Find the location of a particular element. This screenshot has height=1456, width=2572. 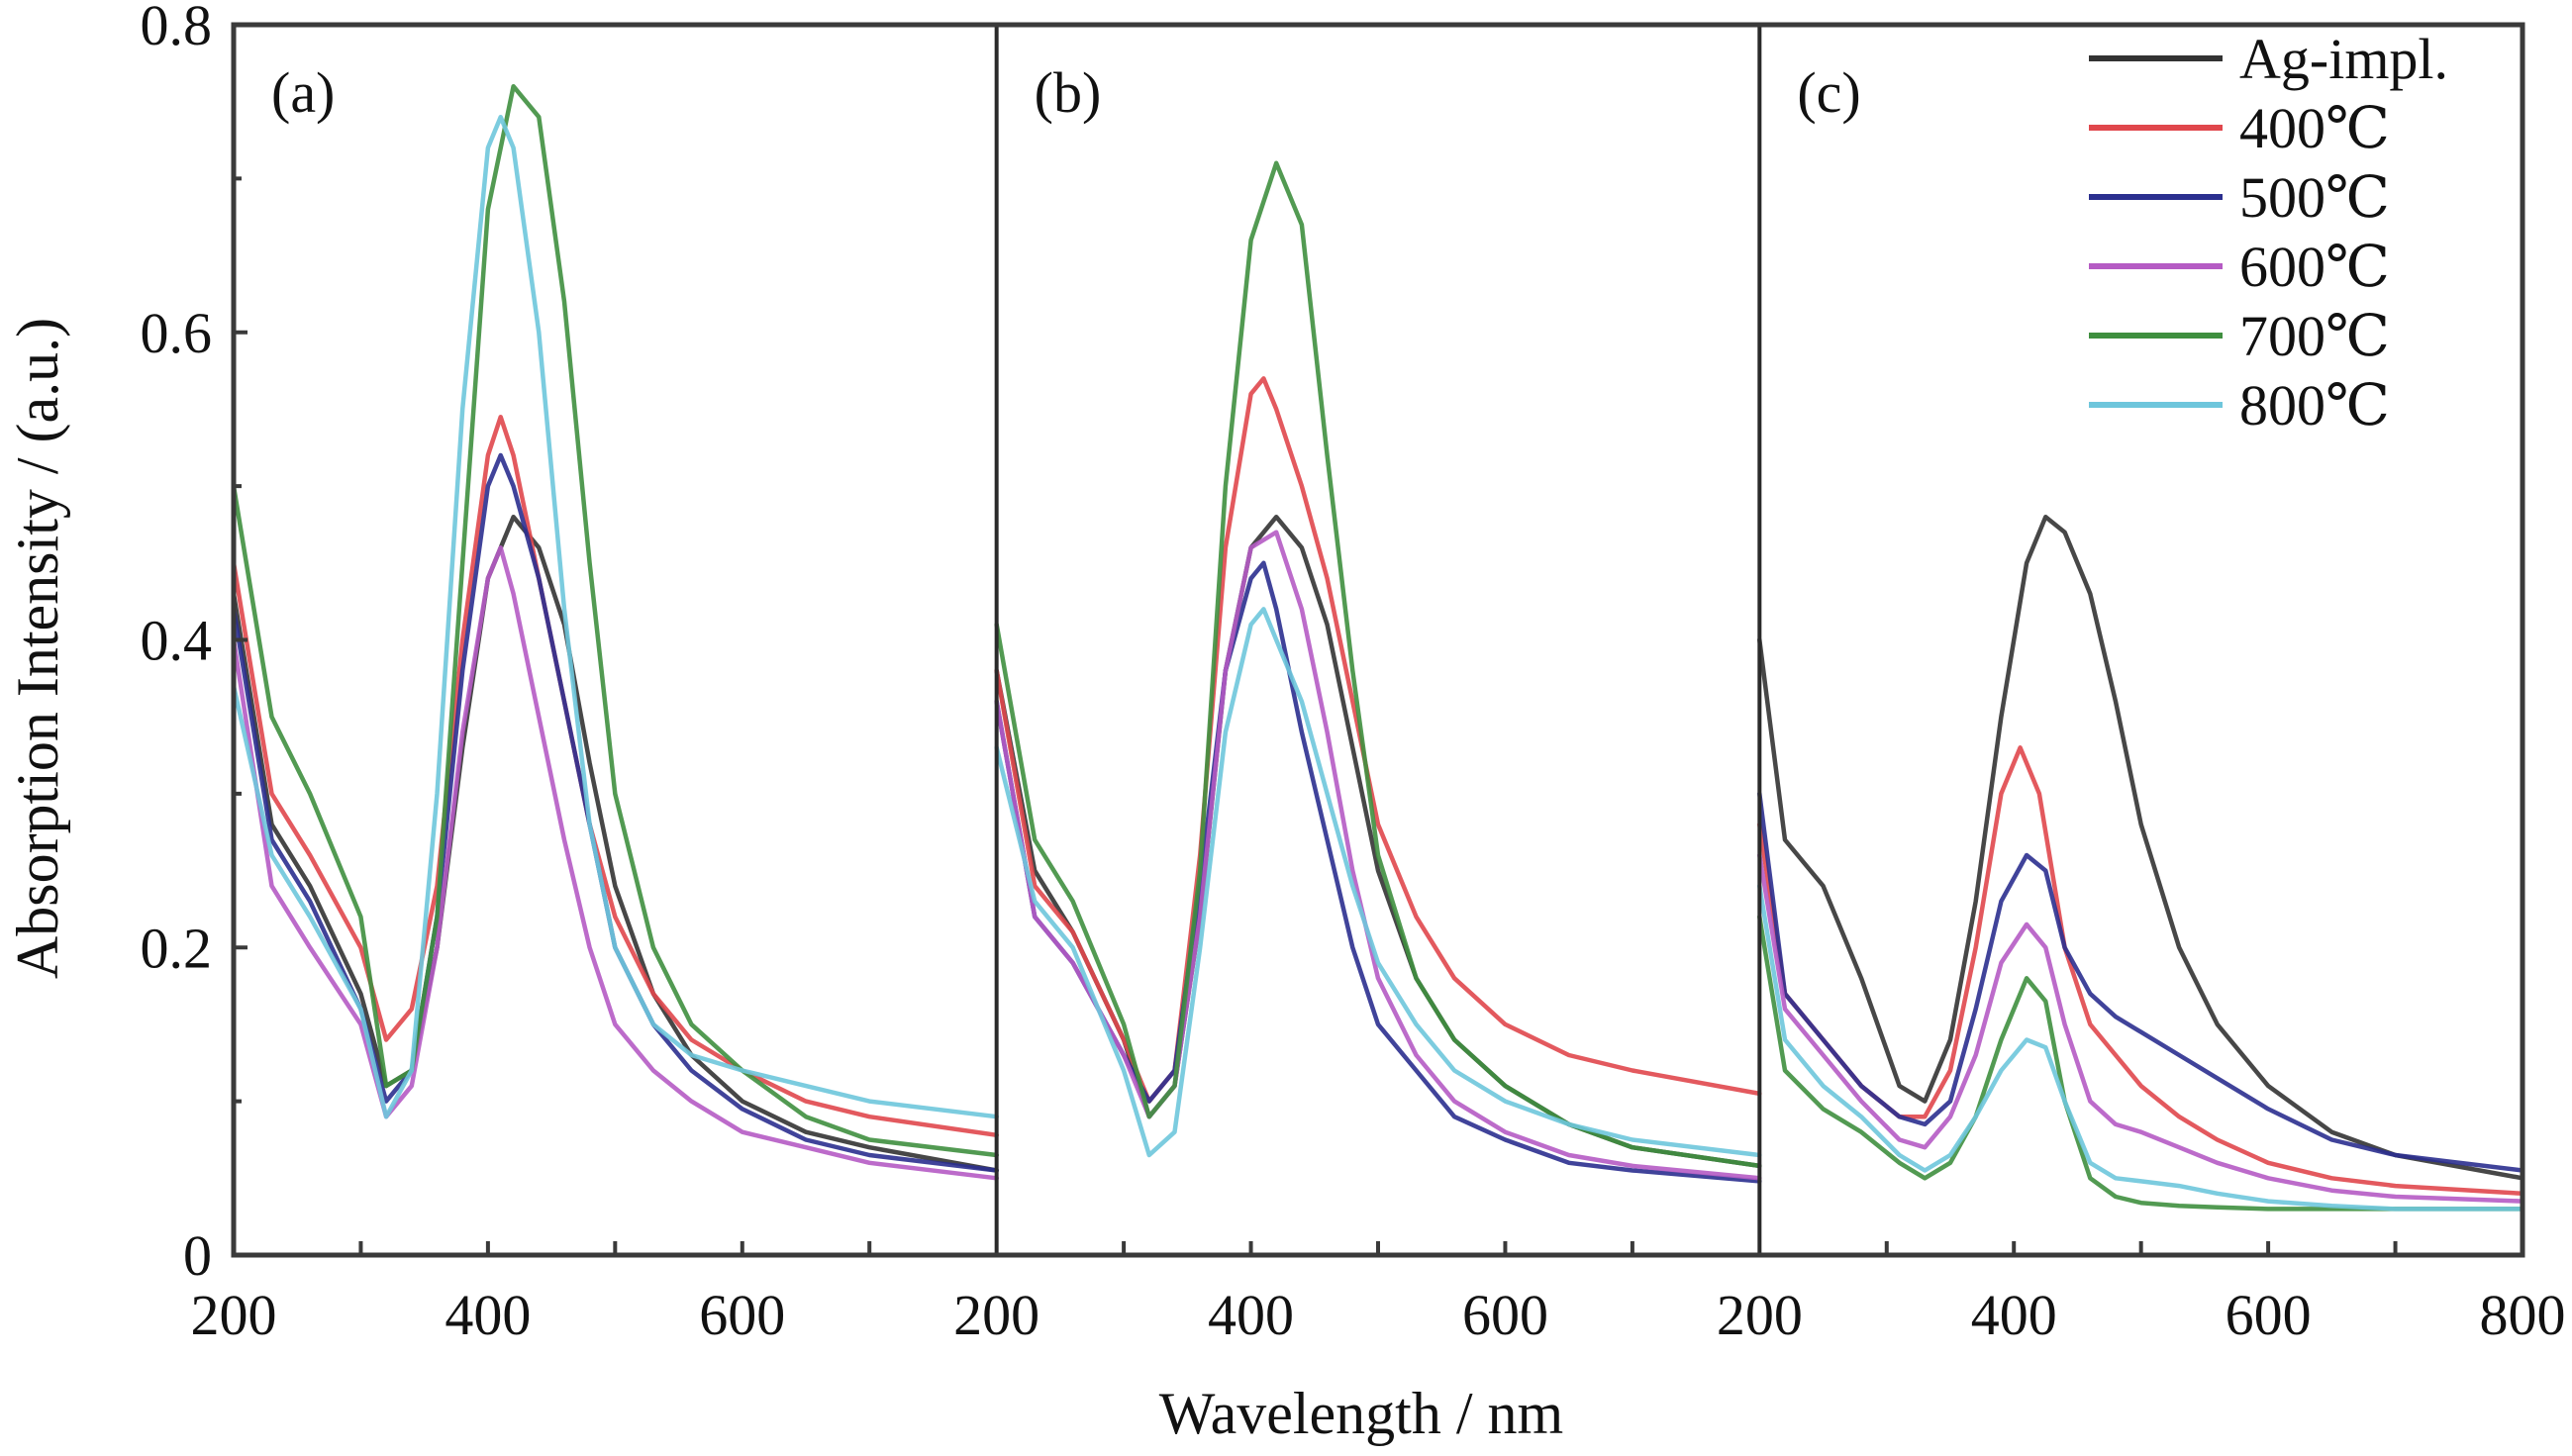

series-line-800-c is located at coordinates (2141, 1047).